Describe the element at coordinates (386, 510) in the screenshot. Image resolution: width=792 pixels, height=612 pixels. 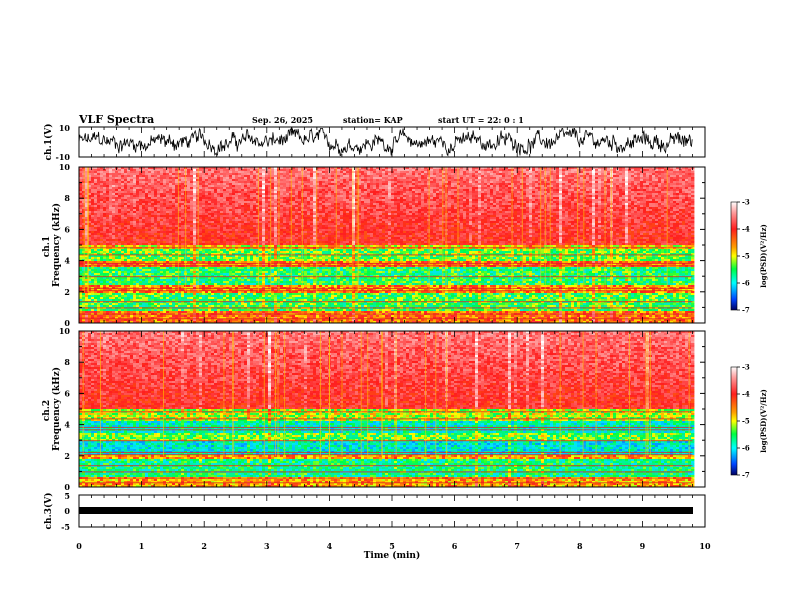
I see `ch3-waveform-band` at that location.